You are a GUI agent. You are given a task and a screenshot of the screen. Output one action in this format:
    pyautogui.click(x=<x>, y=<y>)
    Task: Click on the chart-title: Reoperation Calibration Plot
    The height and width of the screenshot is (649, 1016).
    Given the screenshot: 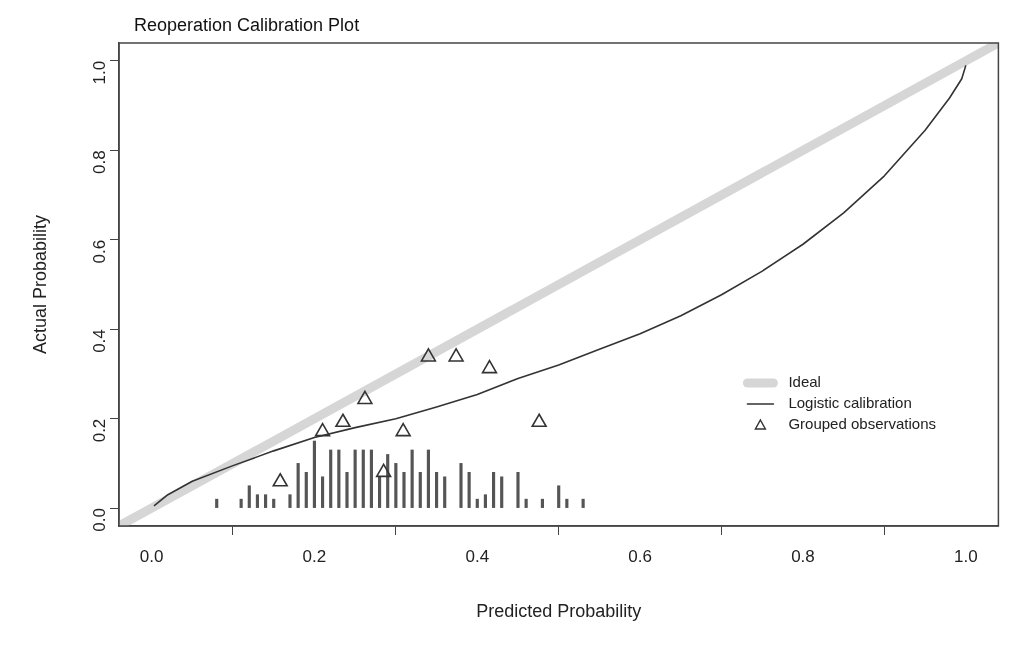 What is the action you would take?
    pyautogui.click(x=247, y=24)
    